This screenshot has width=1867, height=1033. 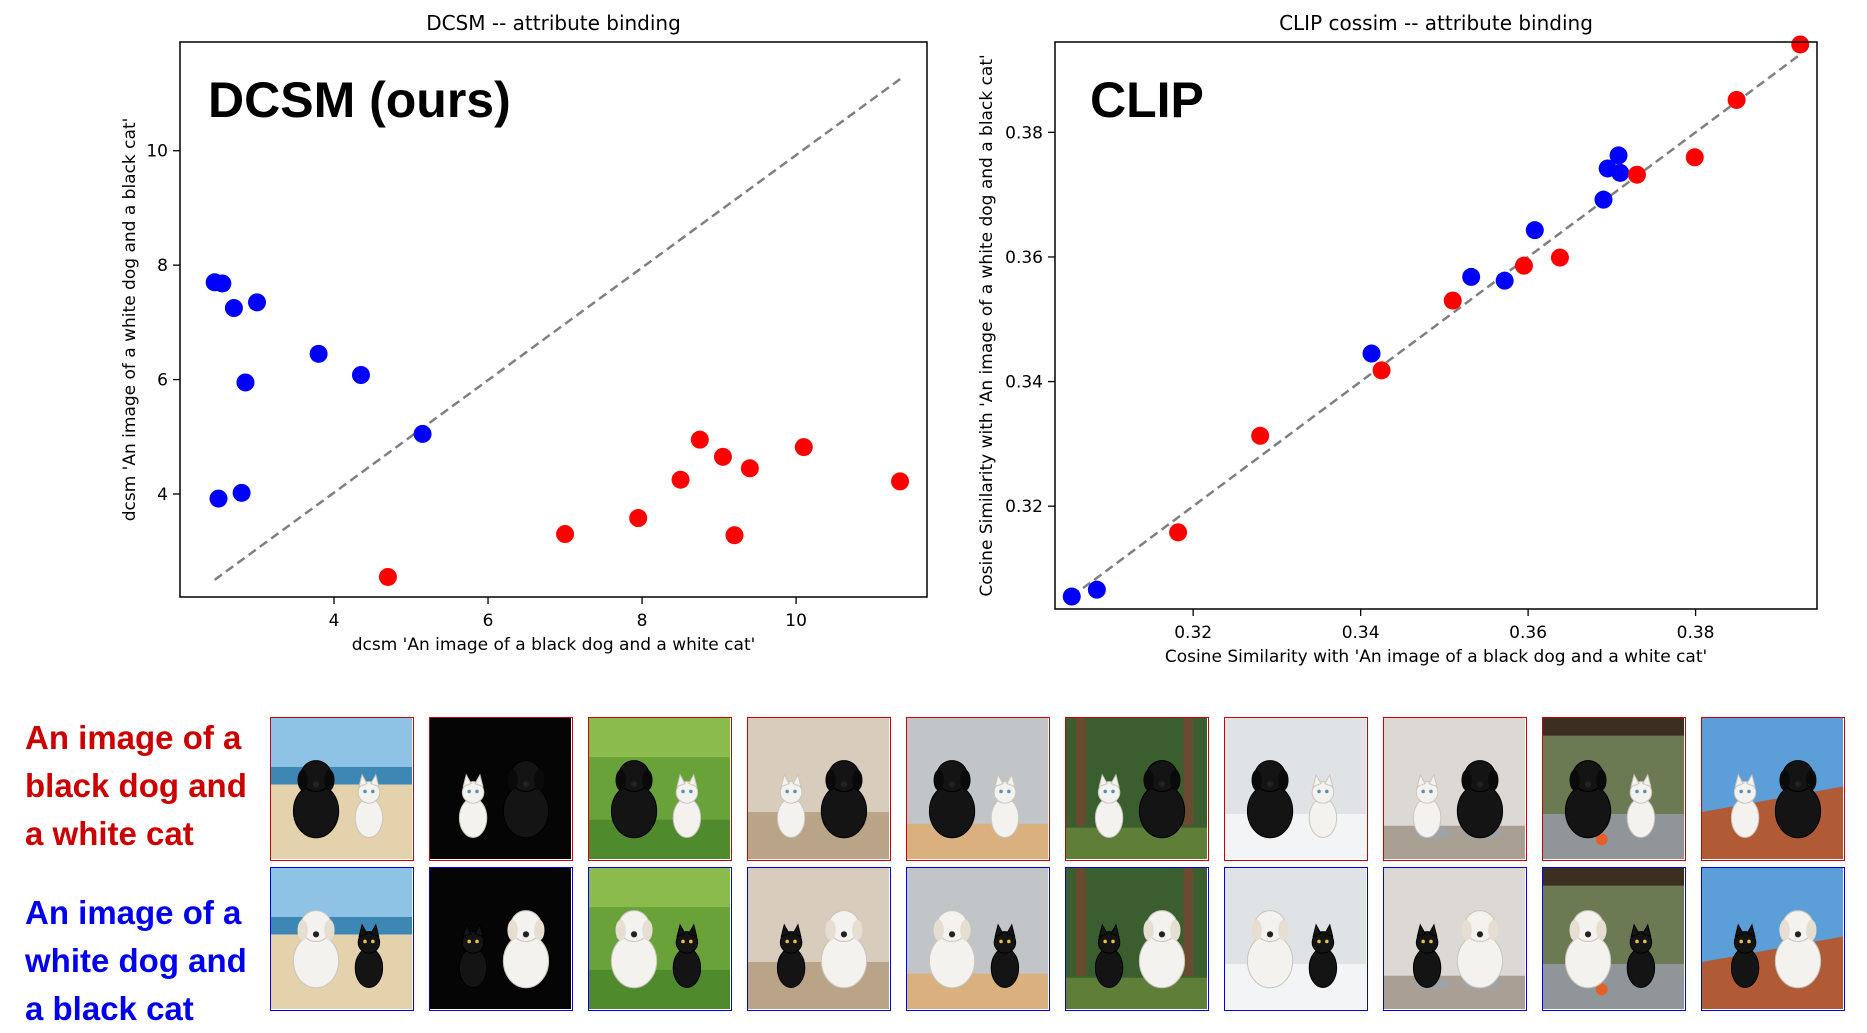 What do you see at coordinates (796, 621) in the screenshot?
I see `x-tick-label: 10` at bounding box center [796, 621].